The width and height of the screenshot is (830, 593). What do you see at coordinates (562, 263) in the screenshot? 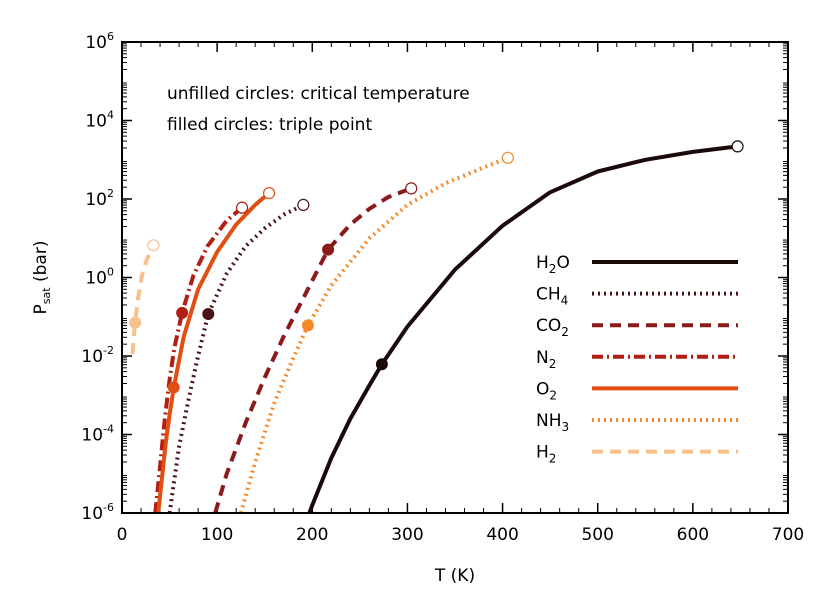
I see `legend-label-tail: O` at bounding box center [562, 263].